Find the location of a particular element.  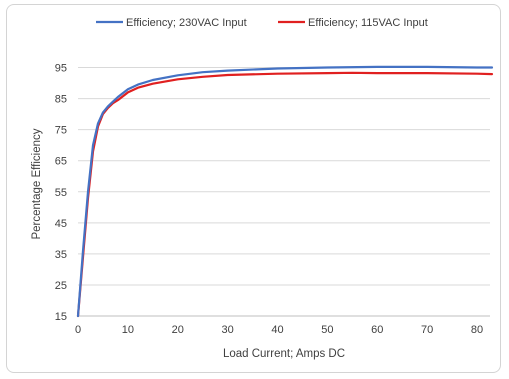

y-tick-label: 85 is located at coordinates (61, 100).